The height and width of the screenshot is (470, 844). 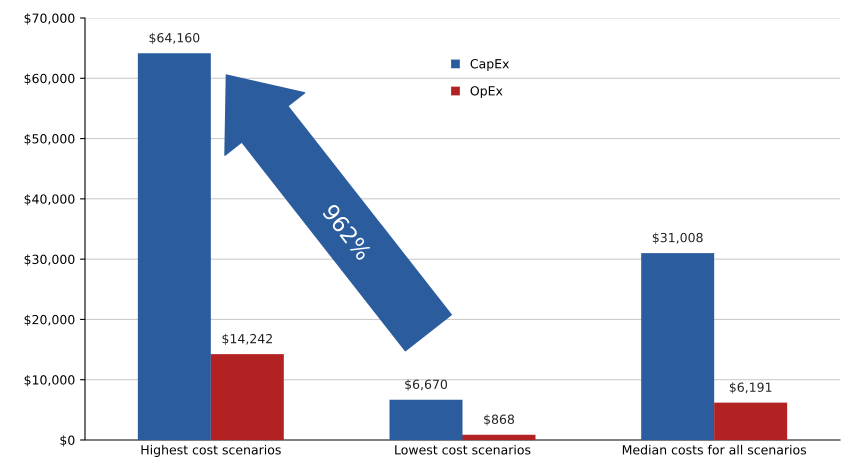 What do you see at coordinates (677, 238) in the screenshot?
I see `data-label: $31,008` at bounding box center [677, 238].